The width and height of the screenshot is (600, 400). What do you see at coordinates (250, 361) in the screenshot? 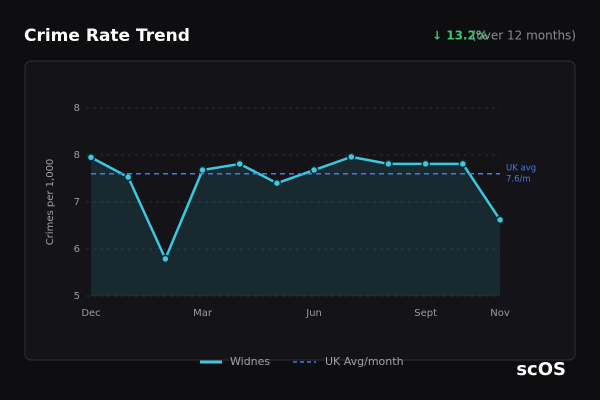
I see `legend-label: Widnes` at bounding box center [250, 361].